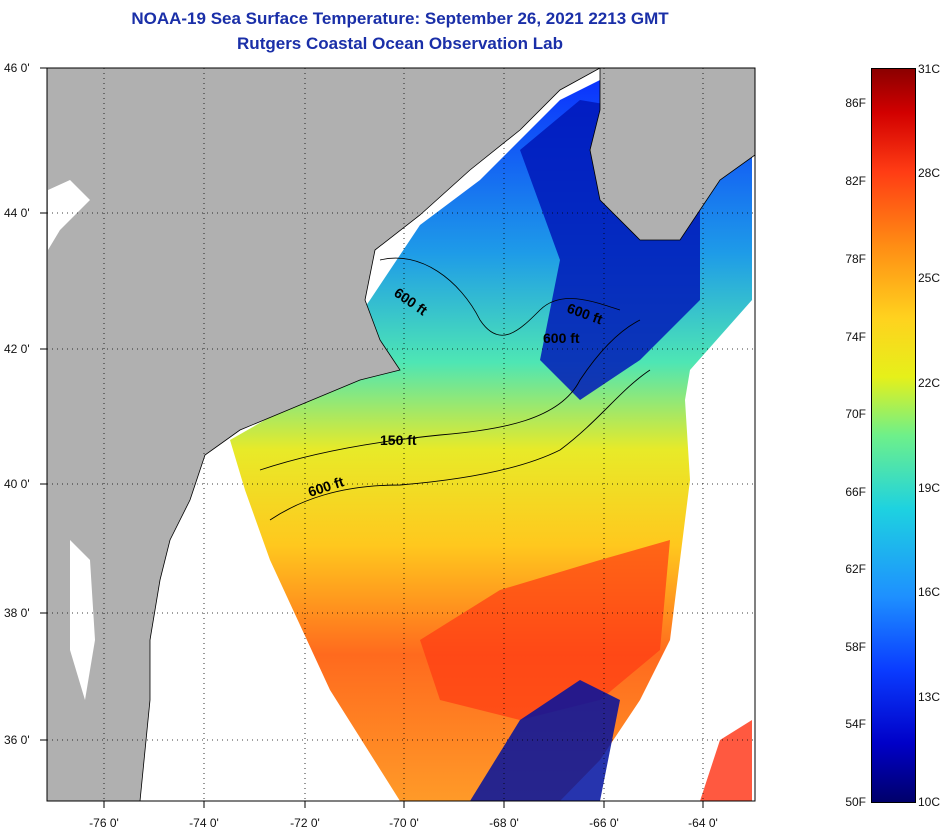 The height and width of the screenshot is (832, 952). Describe the element at coordinates (69, 215) in the screenshot. I see `land-lake` at that location.